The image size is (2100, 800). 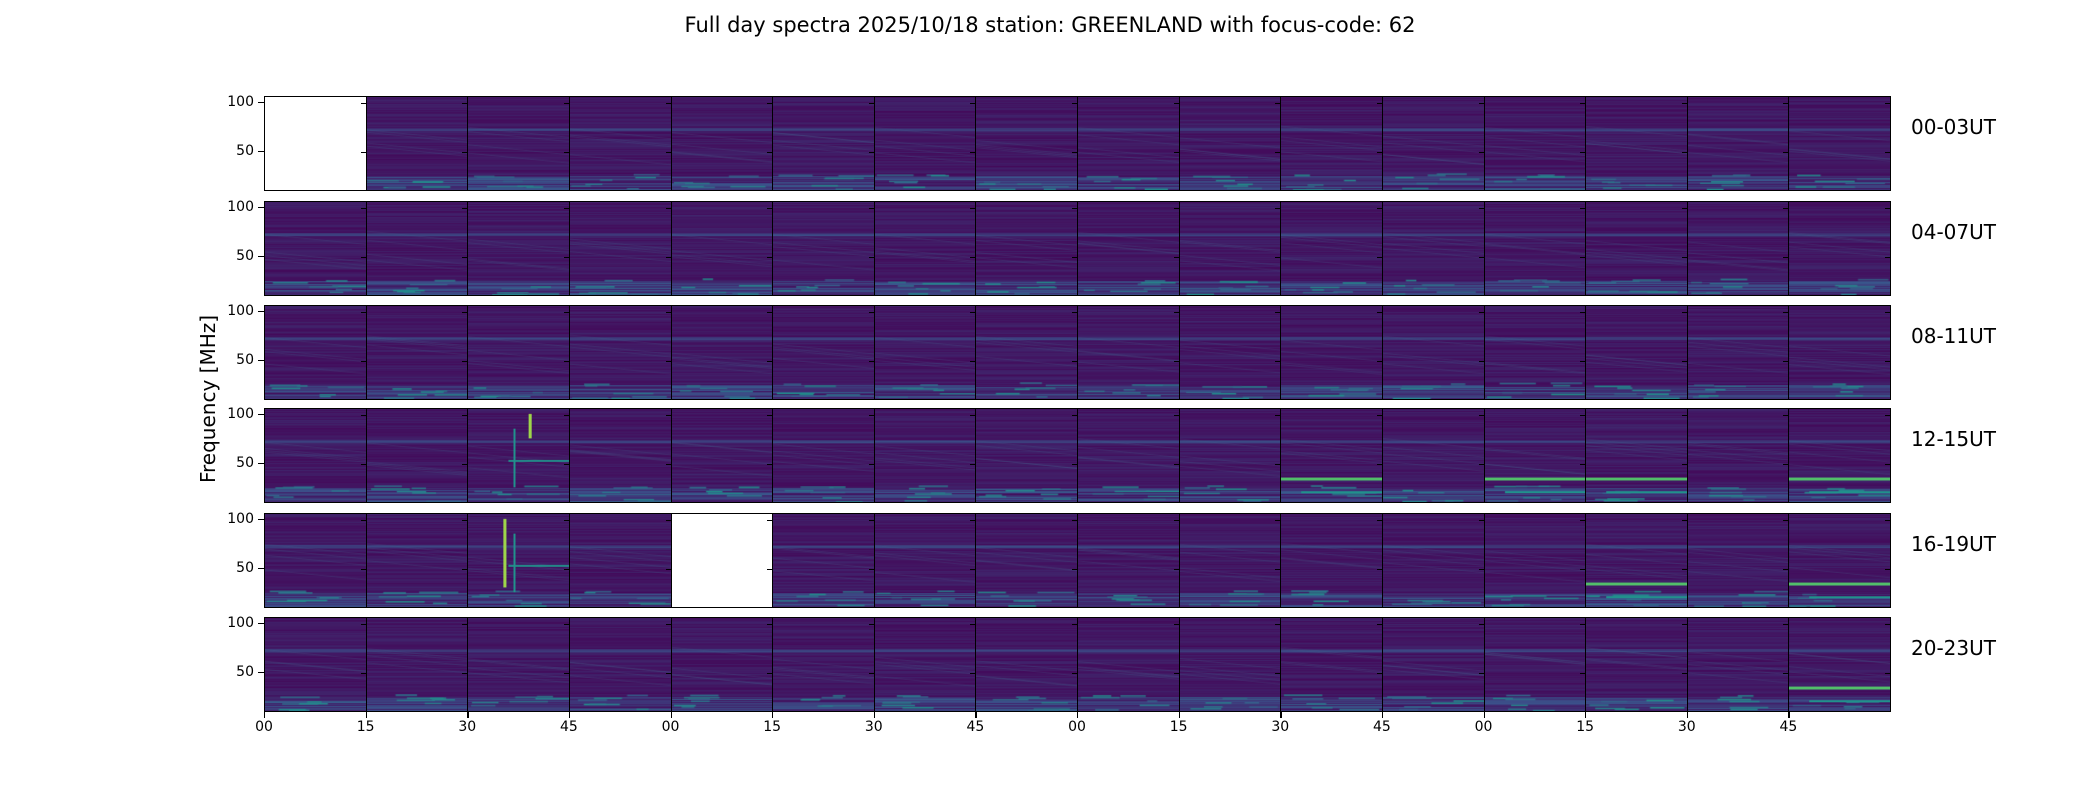 I want to click on y-tick-label: 50, so click(x=245, y=462).